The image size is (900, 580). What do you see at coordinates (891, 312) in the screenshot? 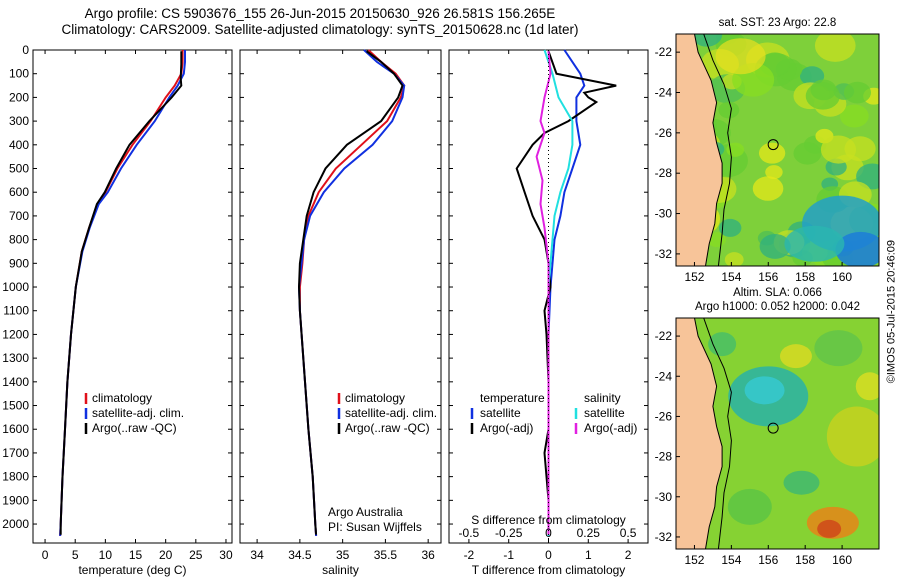
I see `imos-credit: ©IMOS 05-Jul-2015 20:46:09` at bounding box center [891, 312].